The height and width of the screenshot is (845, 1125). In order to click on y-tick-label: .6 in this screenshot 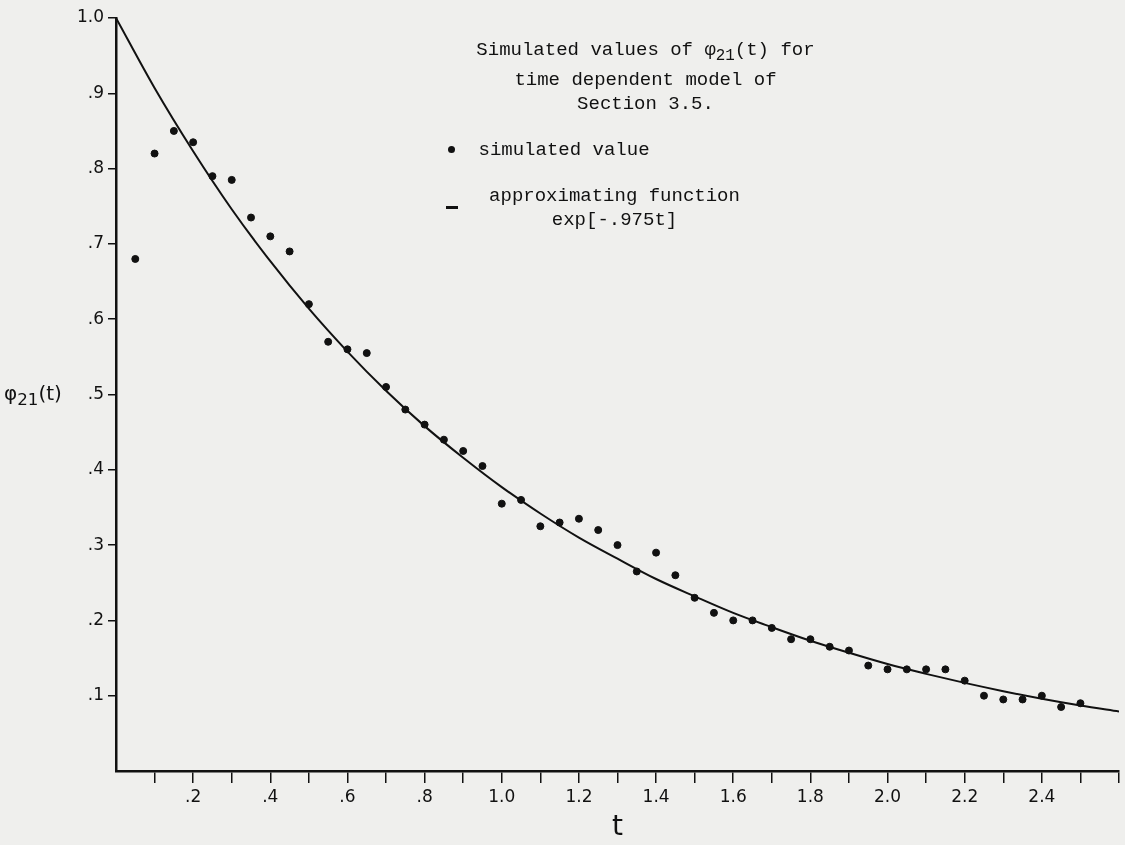, I will do `click(95, 317)`.